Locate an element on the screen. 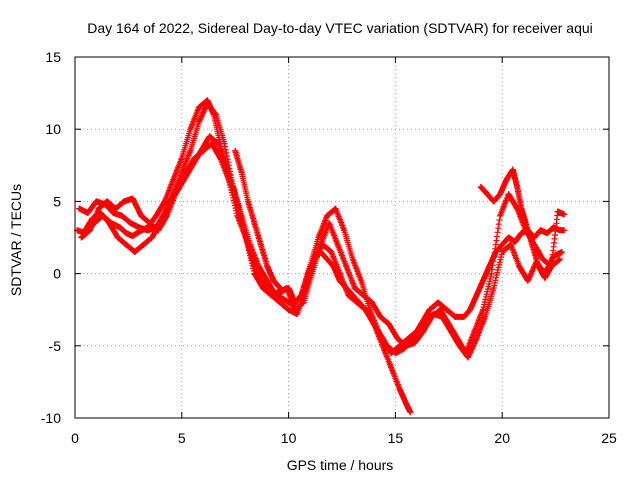 The height and width of the screenshot is (480, 640). y-axis-label: SDTVAR / TECUs is located at coordinates (16, 240).